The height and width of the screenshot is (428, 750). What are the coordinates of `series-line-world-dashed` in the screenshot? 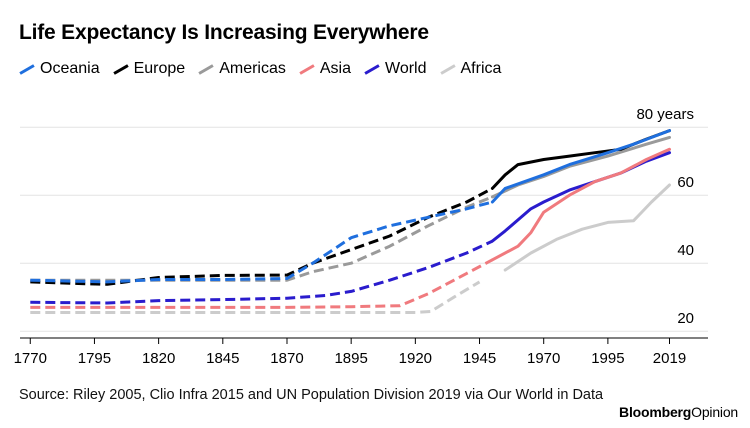 It's located at (262, 272).